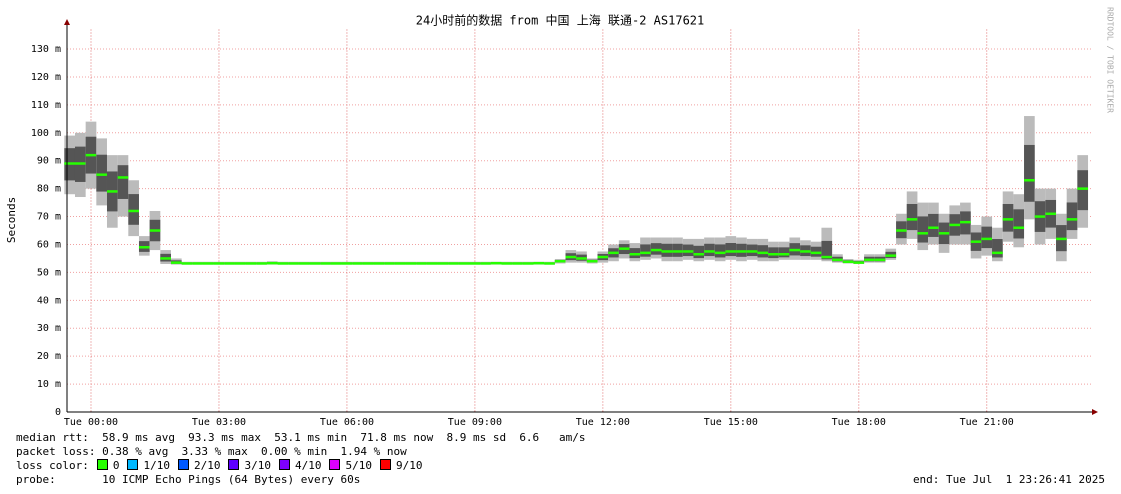 The height and width of the screenshot is (494, 1121). I want to click on loss-legend: loss color: 0 1/10 2/10 3/10 4/10 5/10 9/10, so click(219, 466).